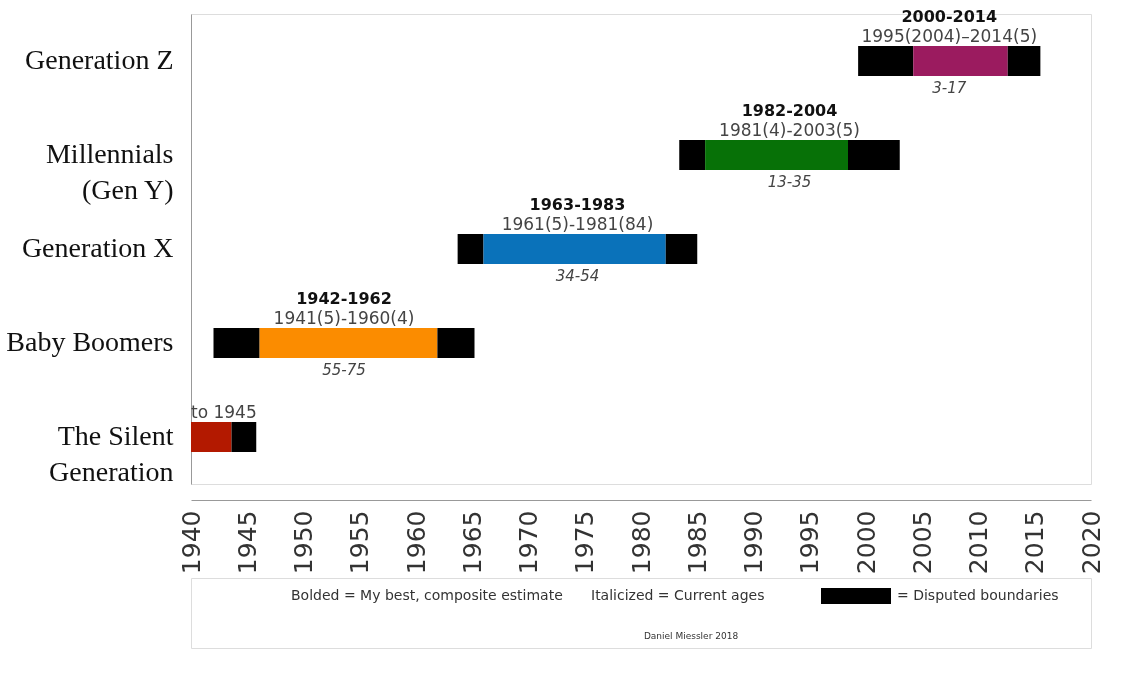  I want to click on annotation: 34-54, so click(577, 276).